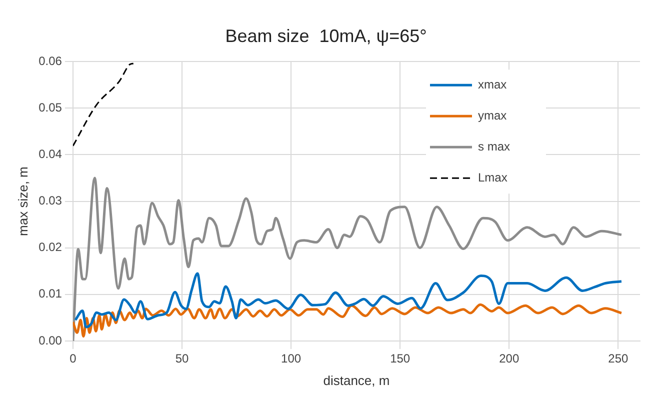 The height and width of the screenshot is (405, 668). I want to click on x-tick-label: 0, so click(73, 359).